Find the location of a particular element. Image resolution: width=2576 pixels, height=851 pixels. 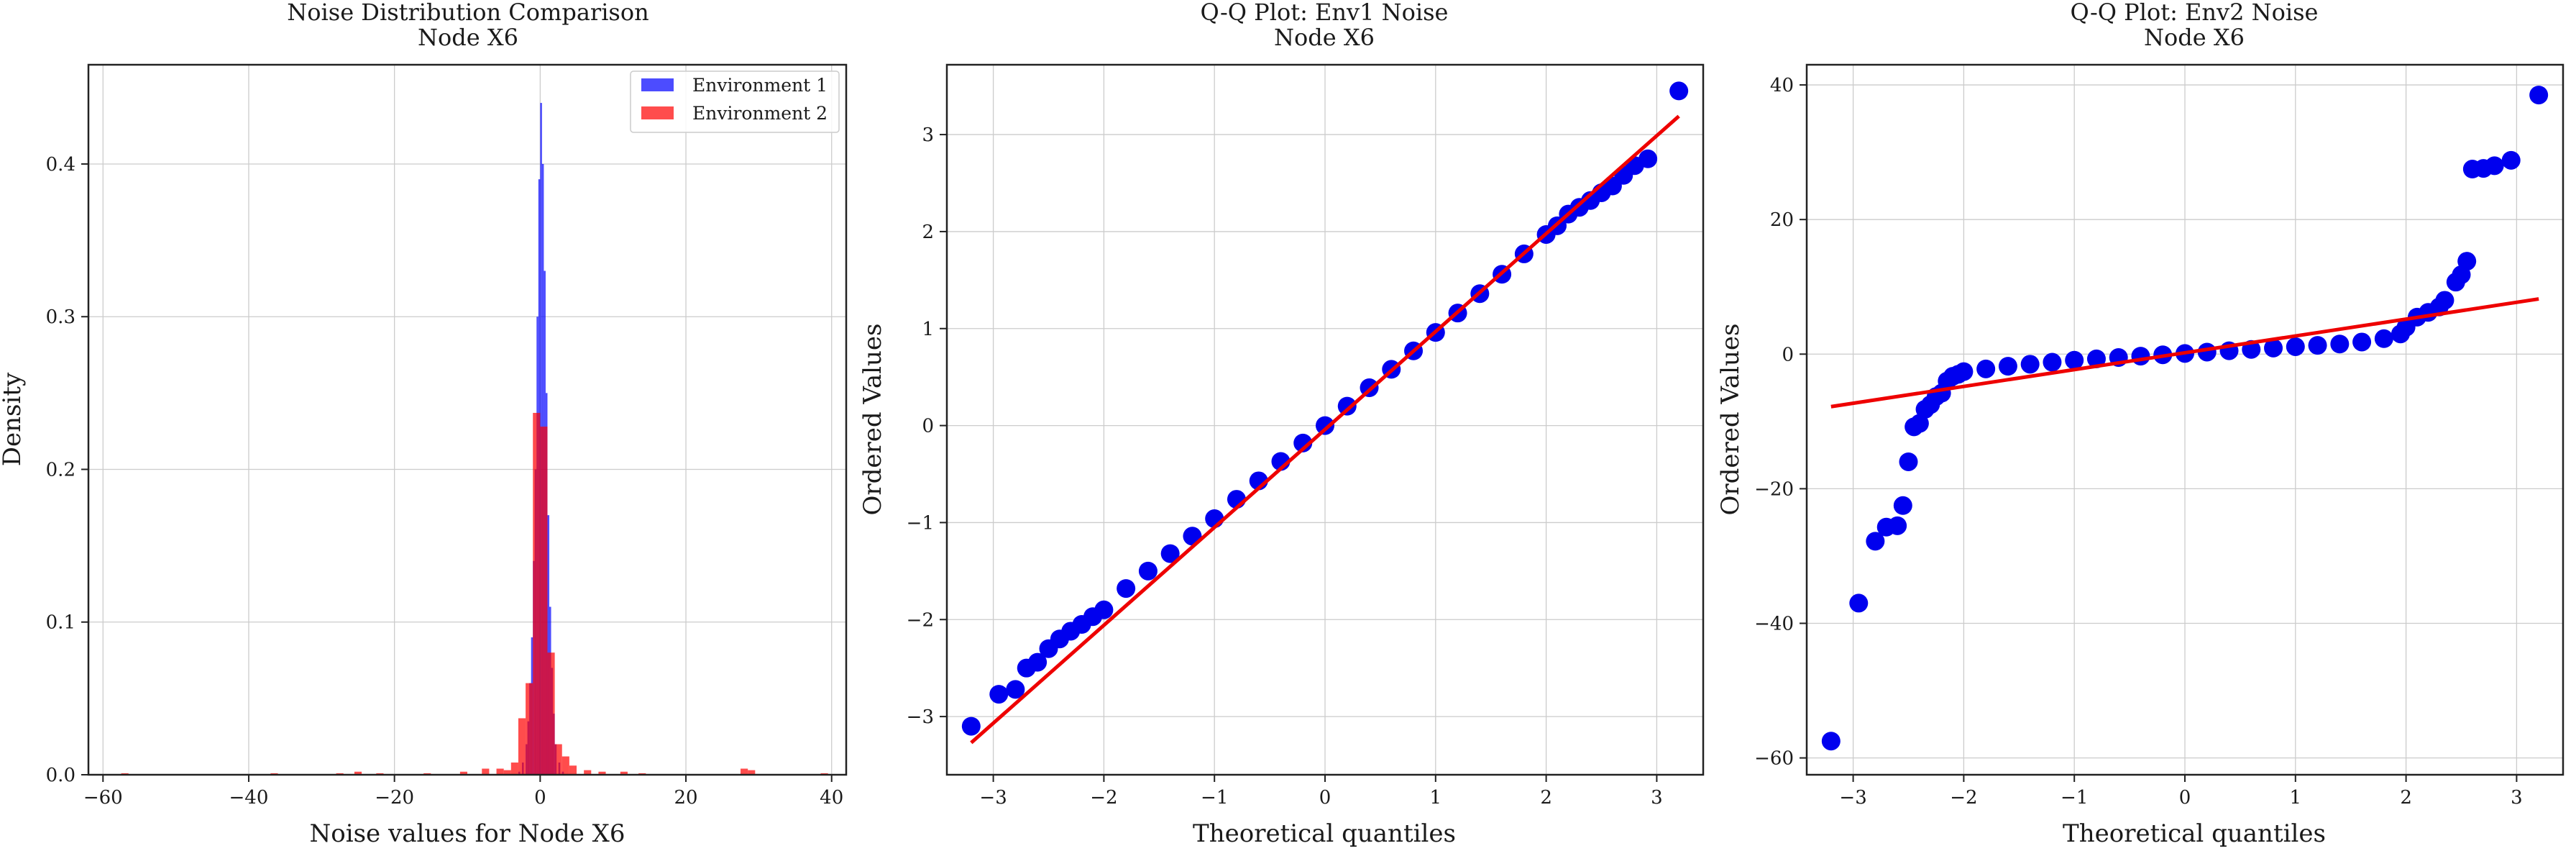

x-tick-label: 20 is located at coordinates (685, 798).